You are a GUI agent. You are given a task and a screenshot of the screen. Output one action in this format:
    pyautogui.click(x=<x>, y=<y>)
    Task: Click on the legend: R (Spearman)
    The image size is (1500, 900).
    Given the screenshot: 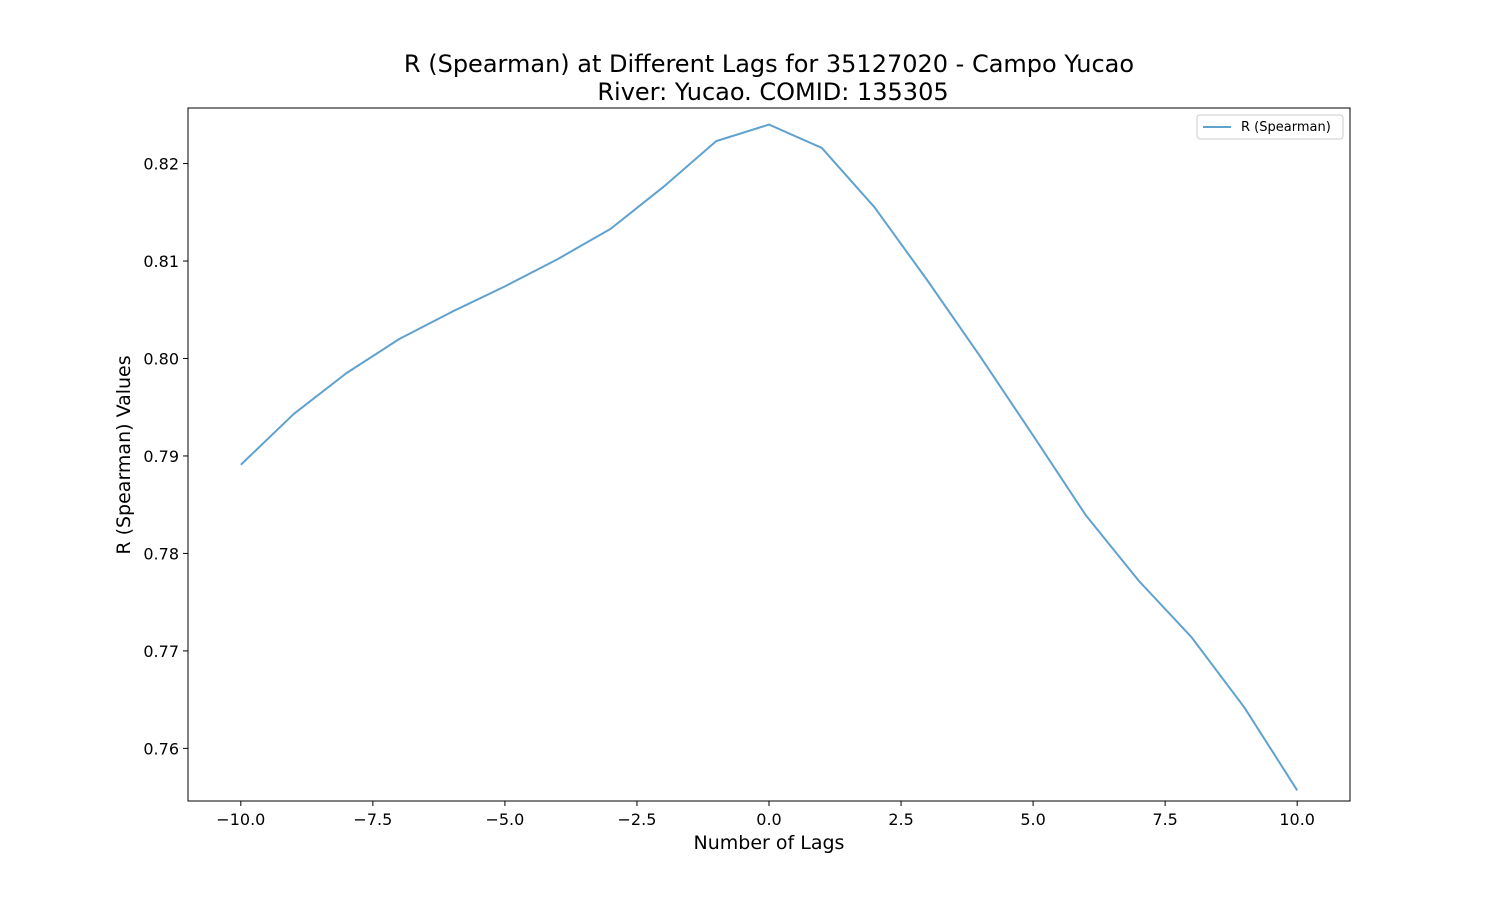 What is the action you would take?
    pyautogui.click(x=1270, y=127)
    